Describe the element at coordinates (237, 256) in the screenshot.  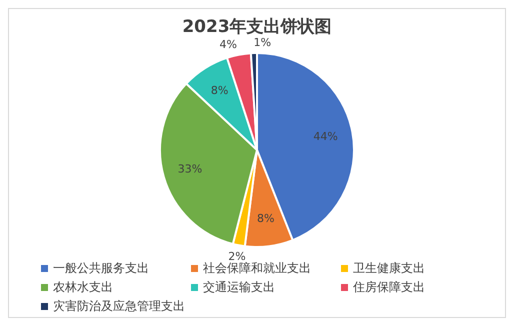
I see `data-label: 2%` at that location.